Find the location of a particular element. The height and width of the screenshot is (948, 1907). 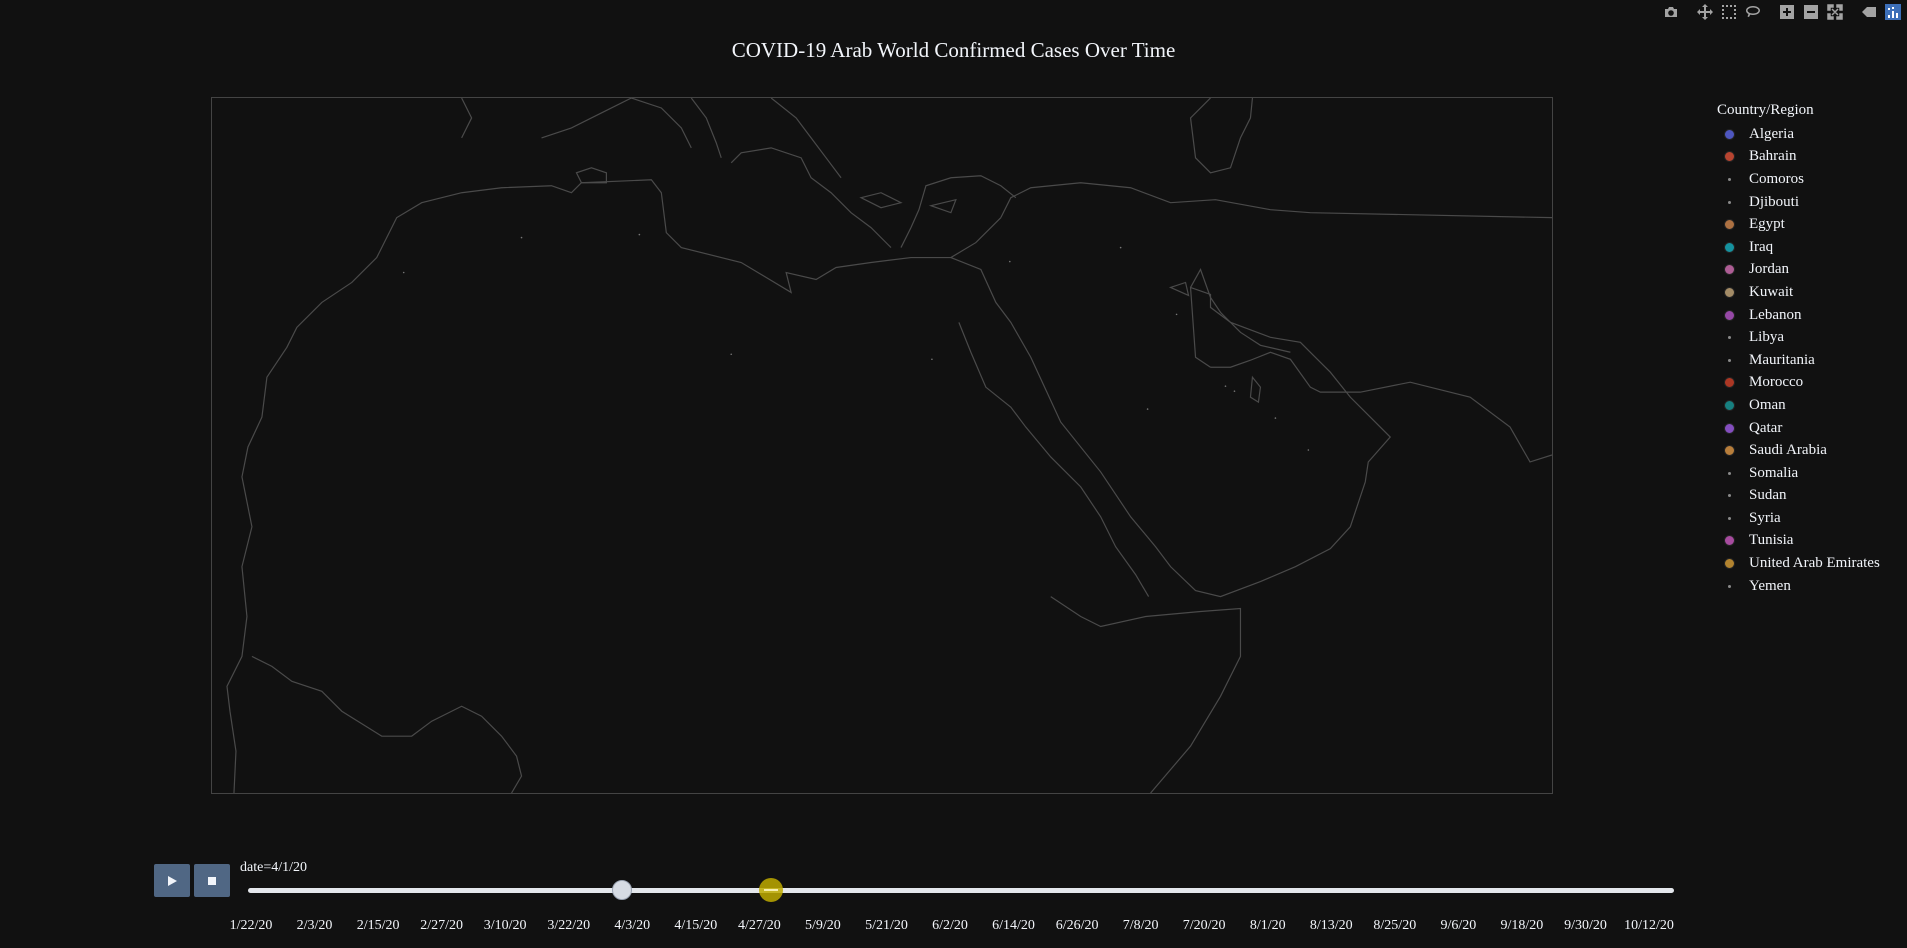

pan-icon is located at coordinates (1705, 12).